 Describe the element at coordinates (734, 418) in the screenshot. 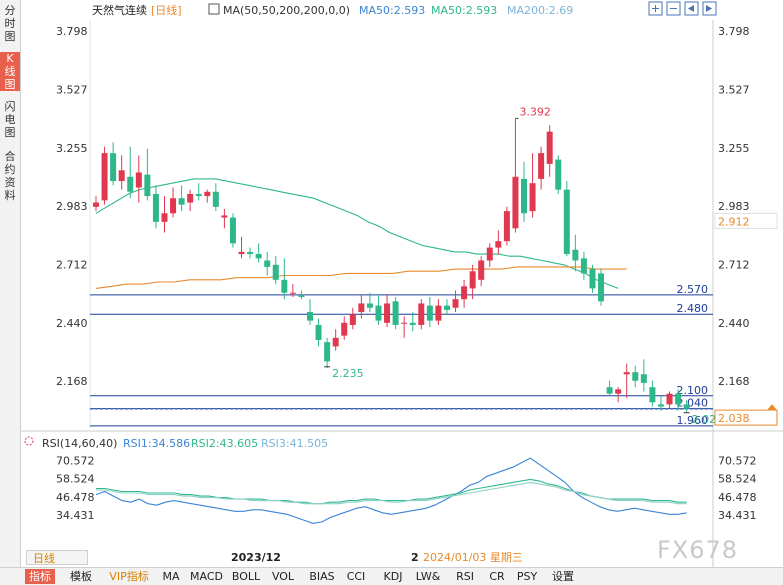

I see `price-tag-label: 2.038` at that location.